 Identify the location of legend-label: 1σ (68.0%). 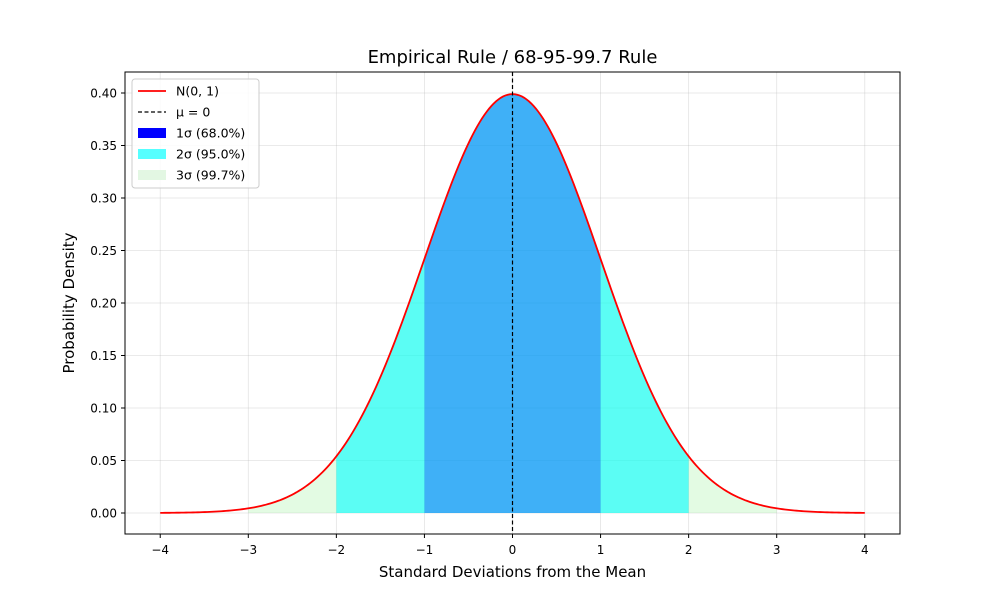
(210, 133).